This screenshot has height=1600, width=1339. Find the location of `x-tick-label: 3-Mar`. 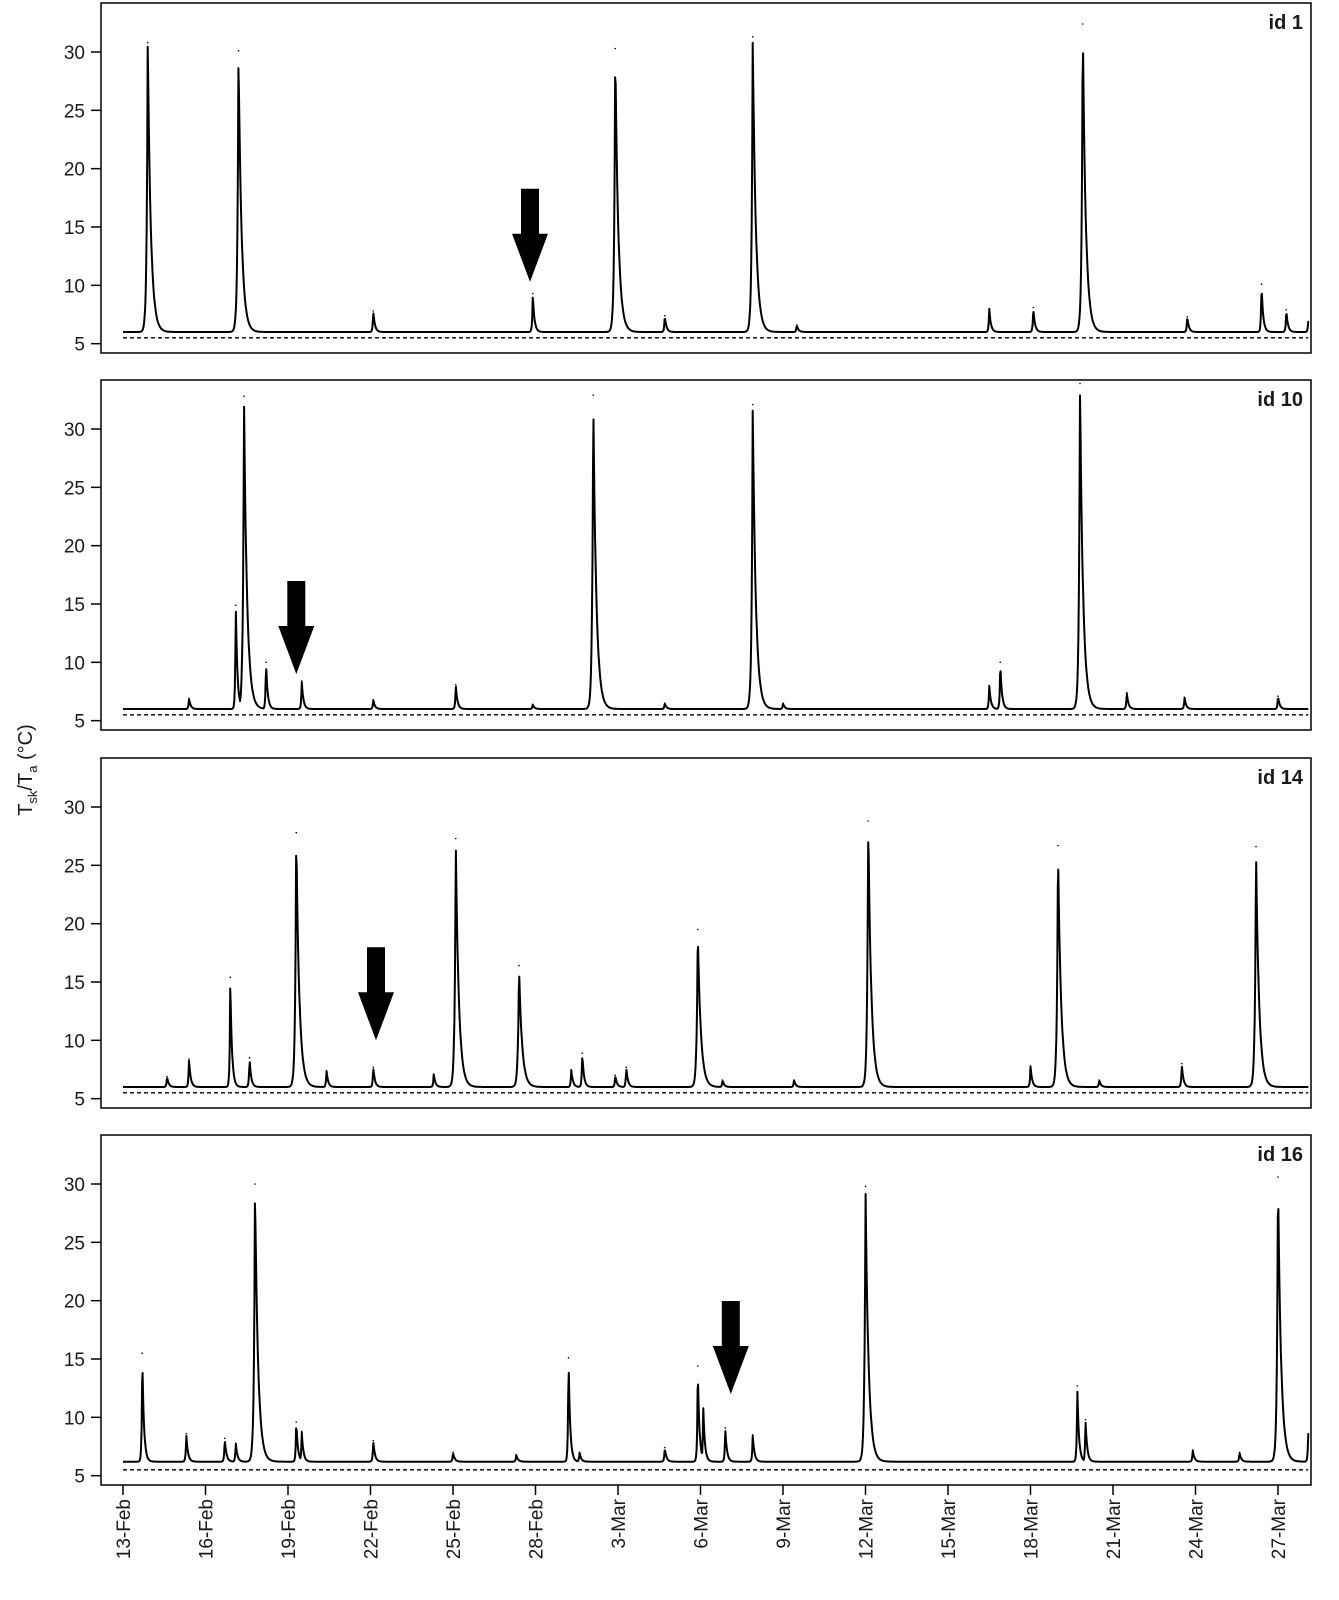

x-tick-label: 3-Mar is located at coordinates (619, 1523).